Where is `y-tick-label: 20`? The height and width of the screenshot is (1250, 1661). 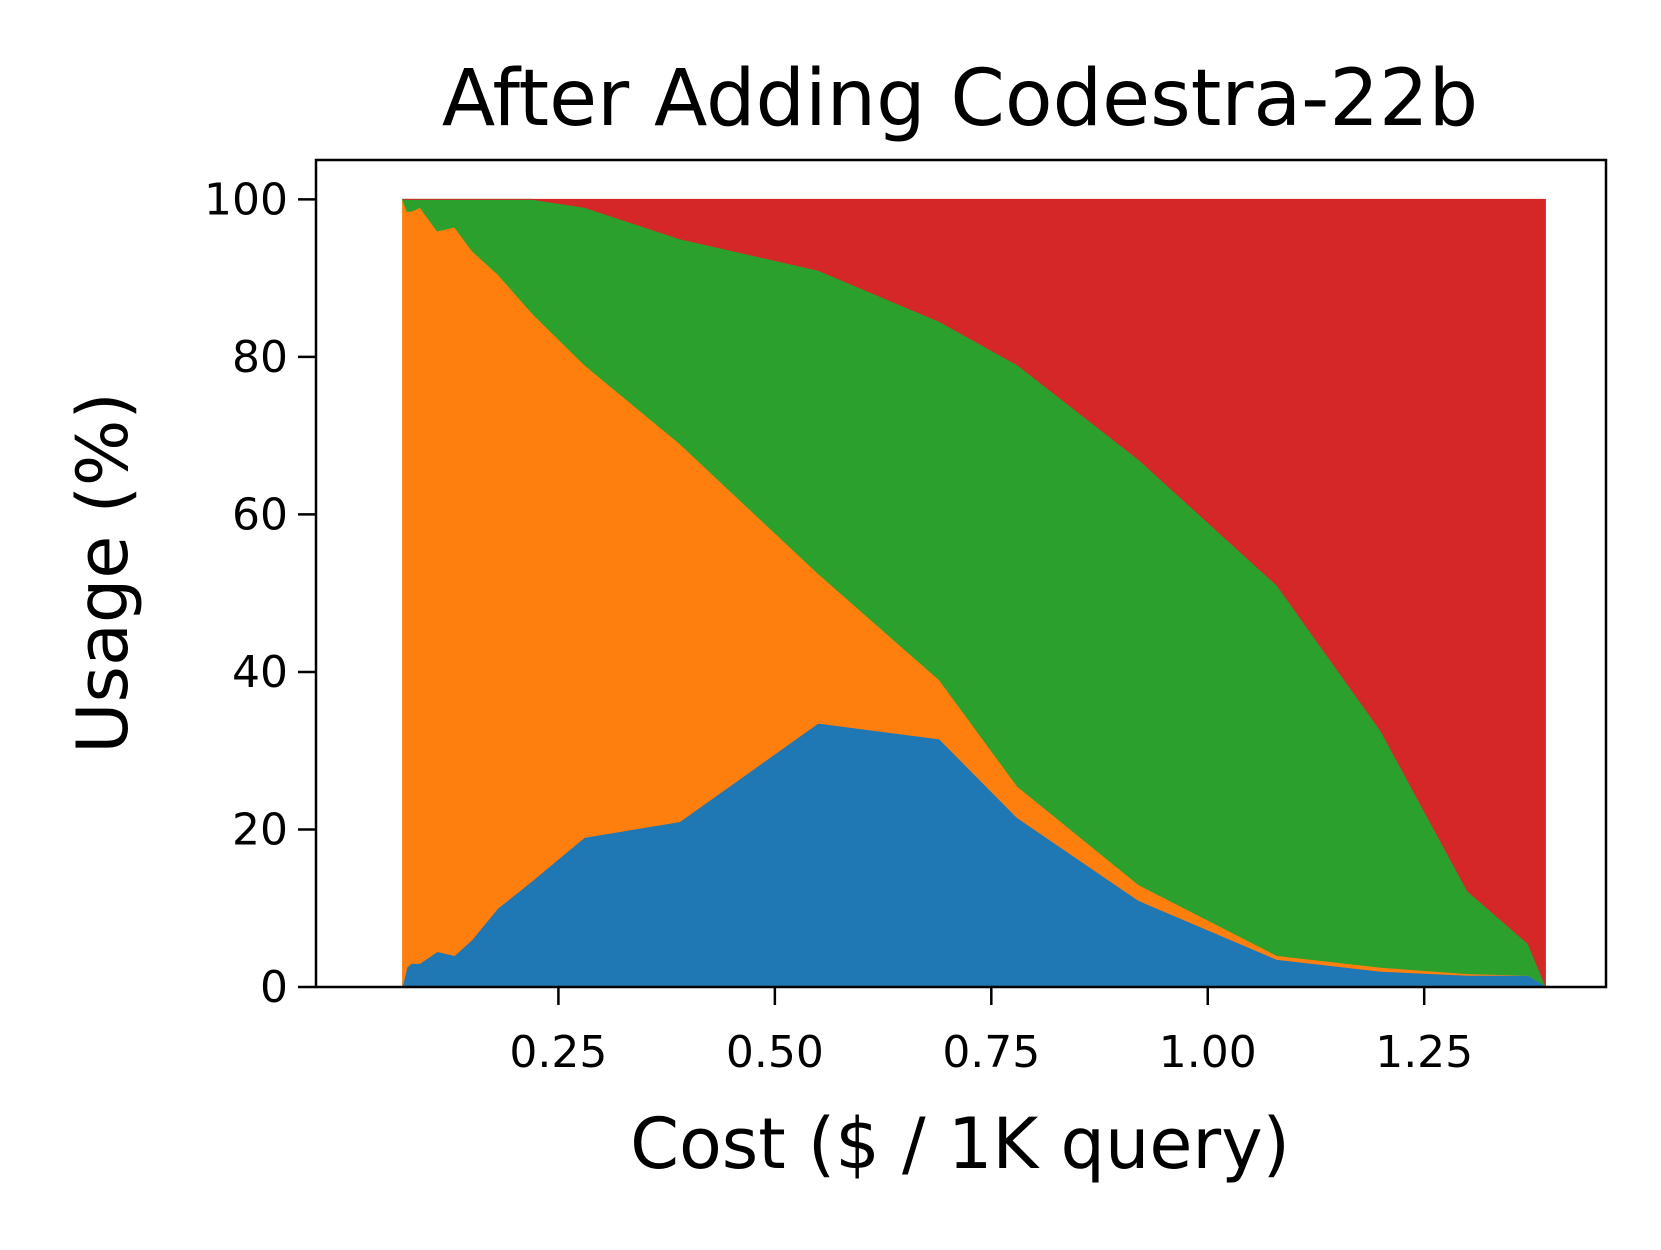
y-tick-label: 20 is located at coordinates (260, 829).